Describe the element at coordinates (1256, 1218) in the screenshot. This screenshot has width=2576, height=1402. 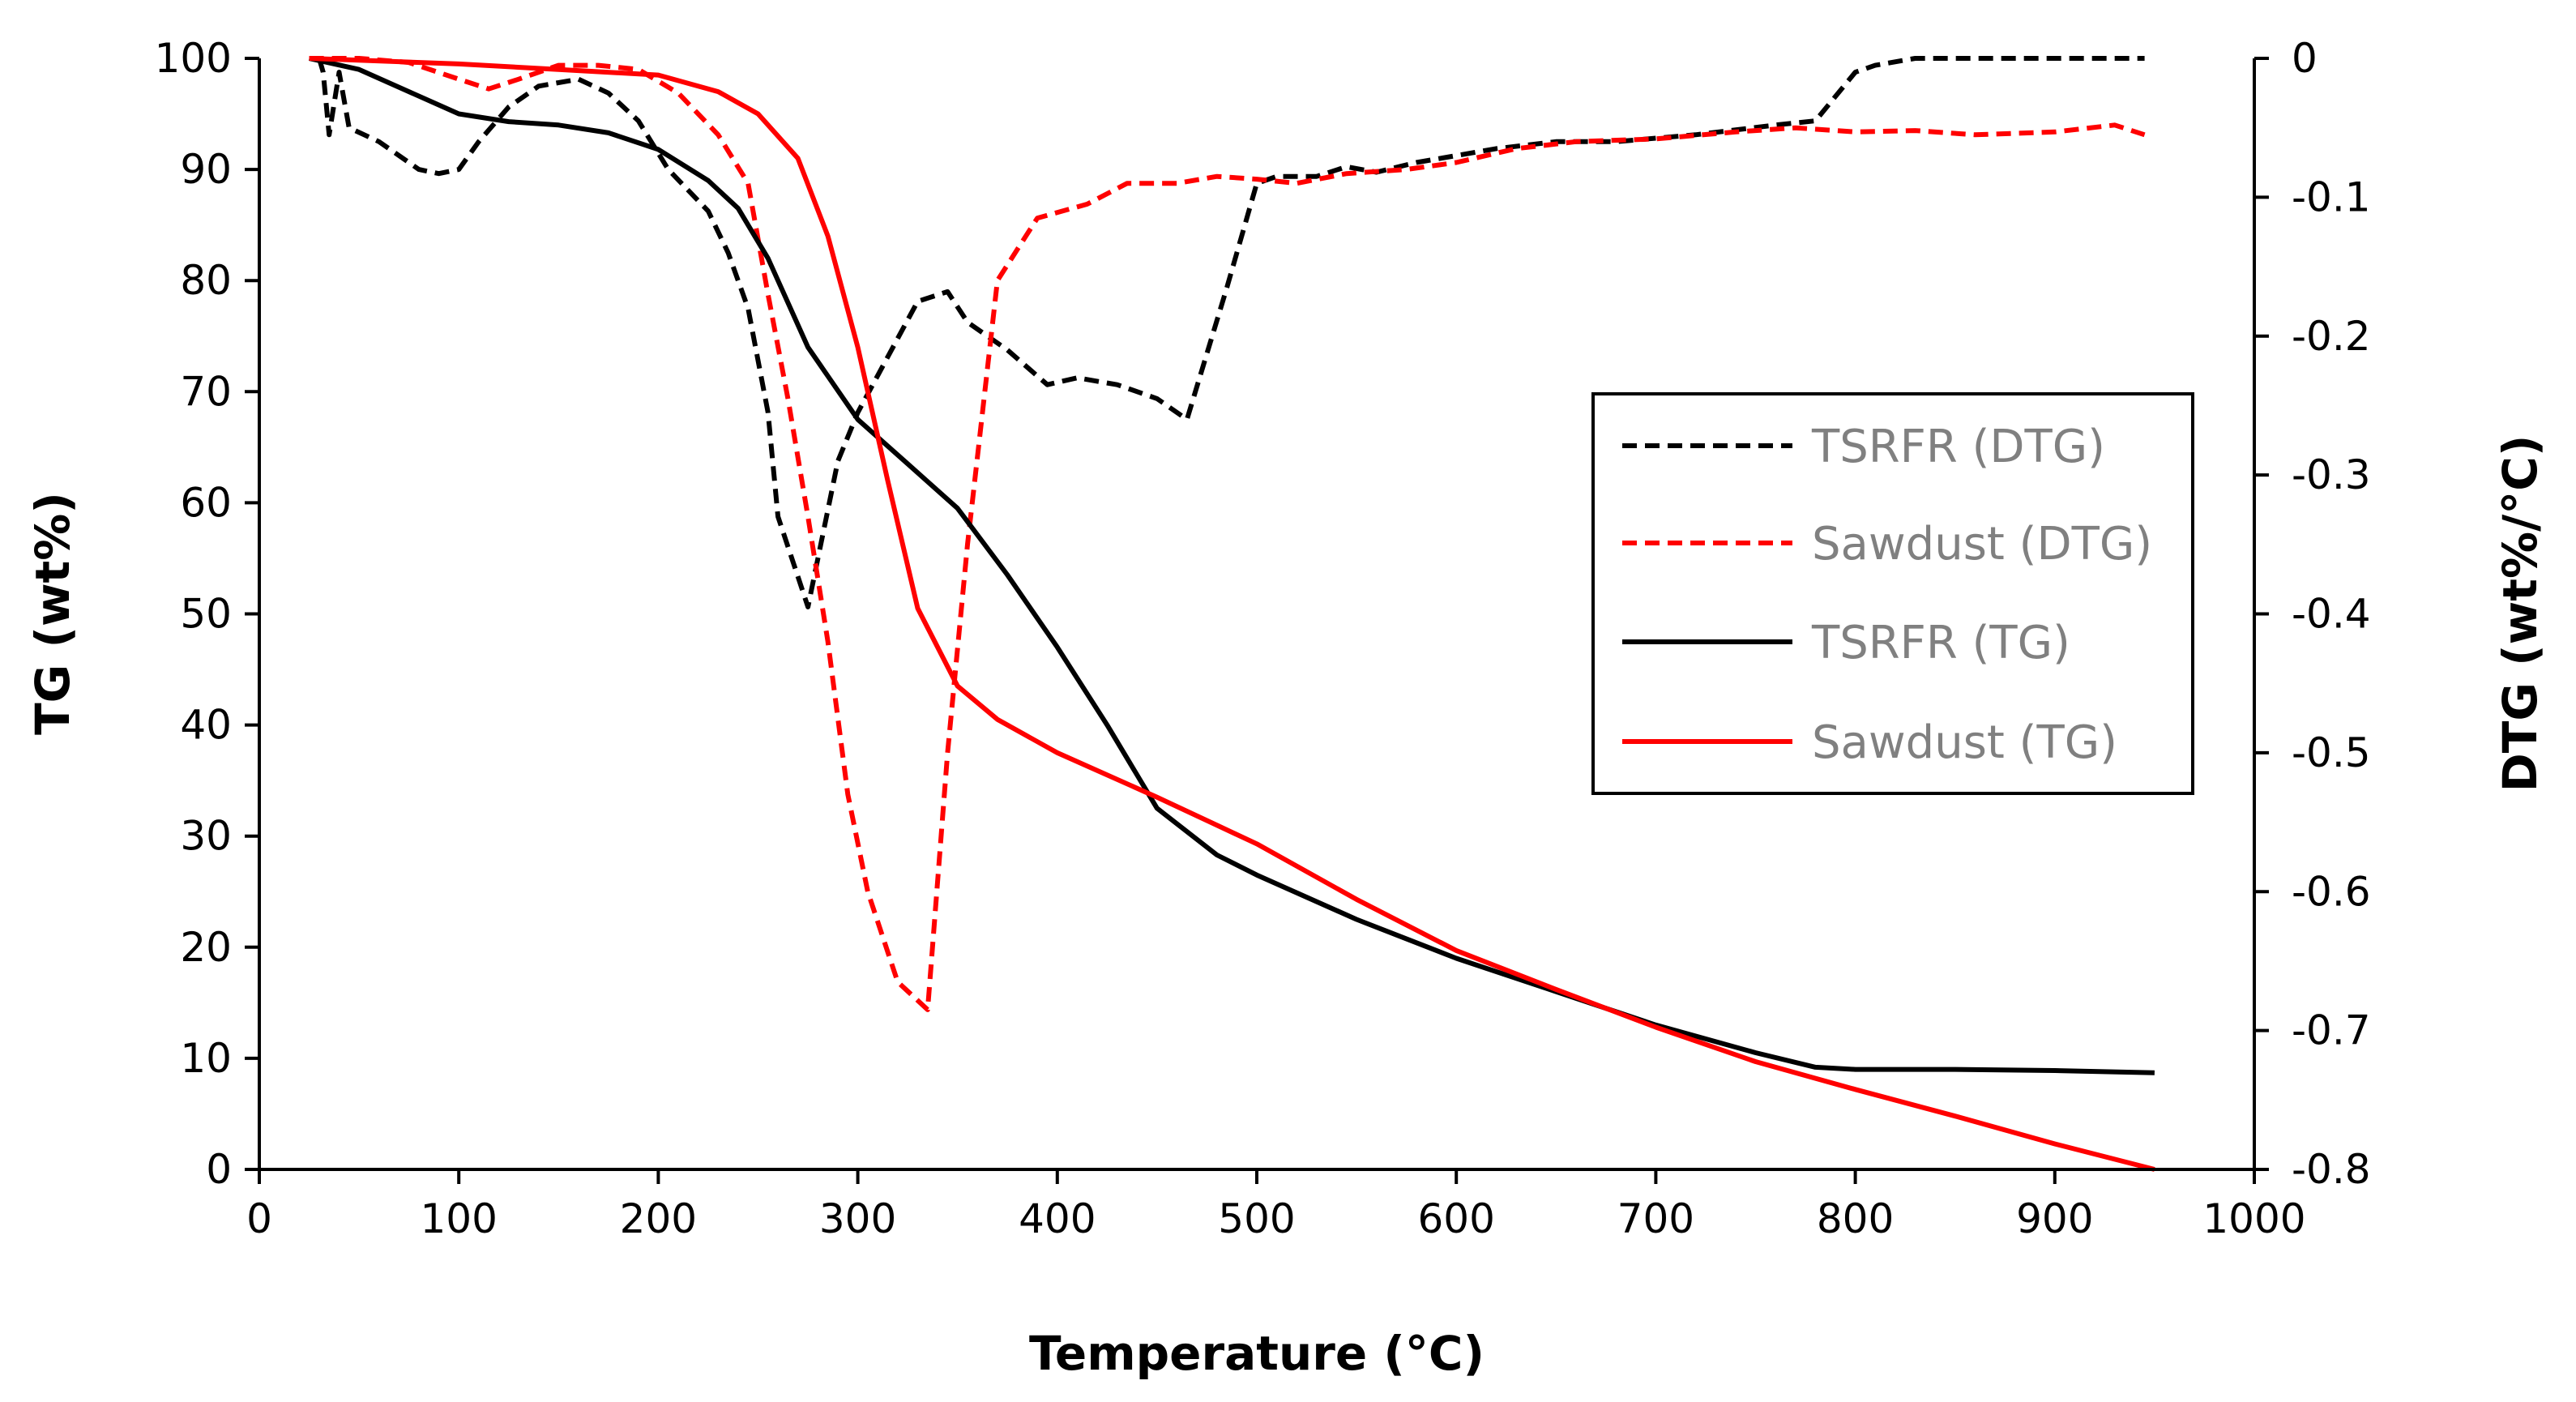
I see `x-tick-label: 500` at that location.